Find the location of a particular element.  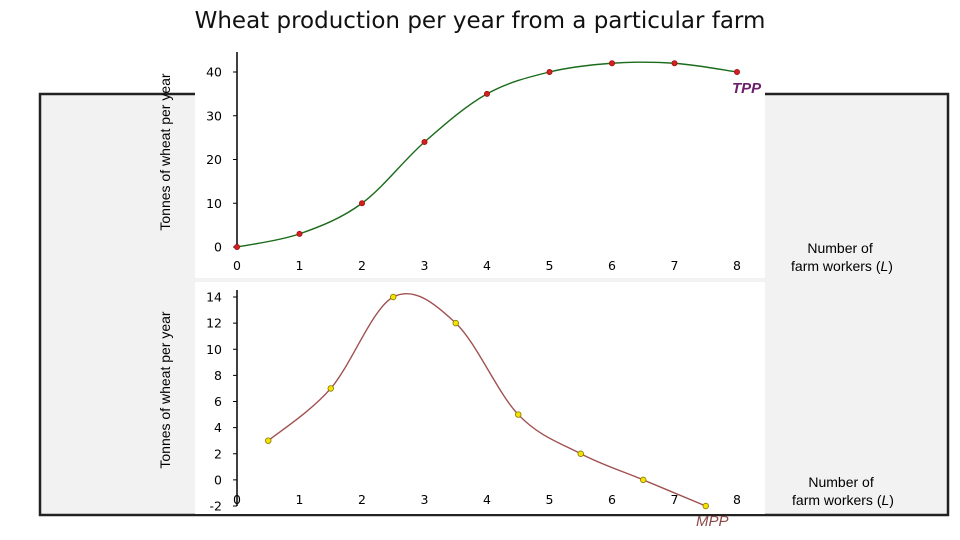

tpp-x-tick-label: 7 is located at coordinates (675, 265).